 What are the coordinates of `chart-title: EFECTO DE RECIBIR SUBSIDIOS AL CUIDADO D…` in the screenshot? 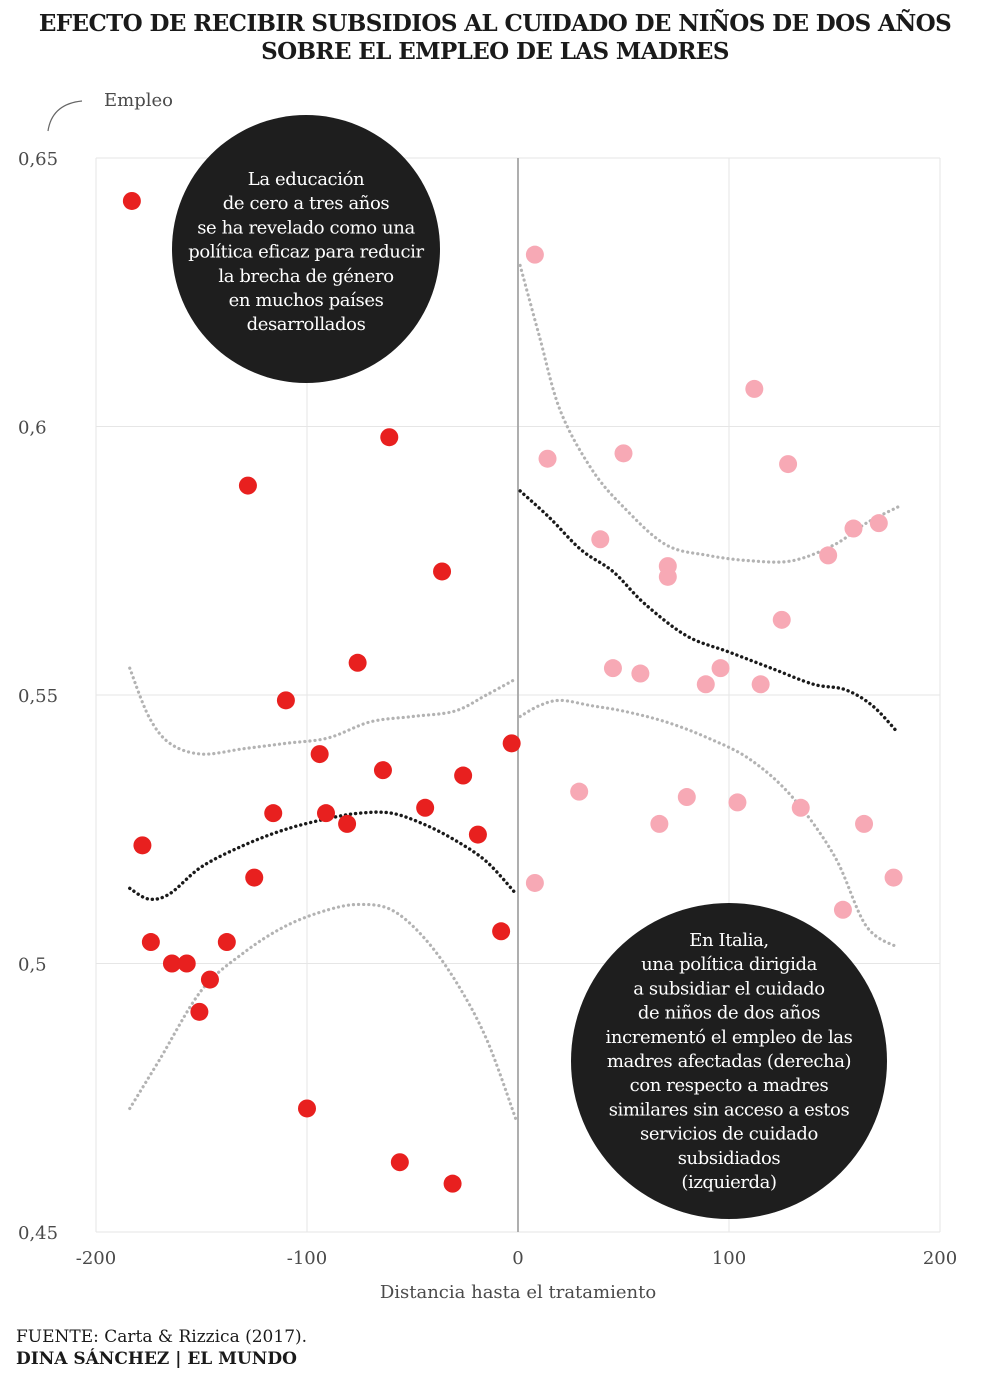 It's located at (495, 38).